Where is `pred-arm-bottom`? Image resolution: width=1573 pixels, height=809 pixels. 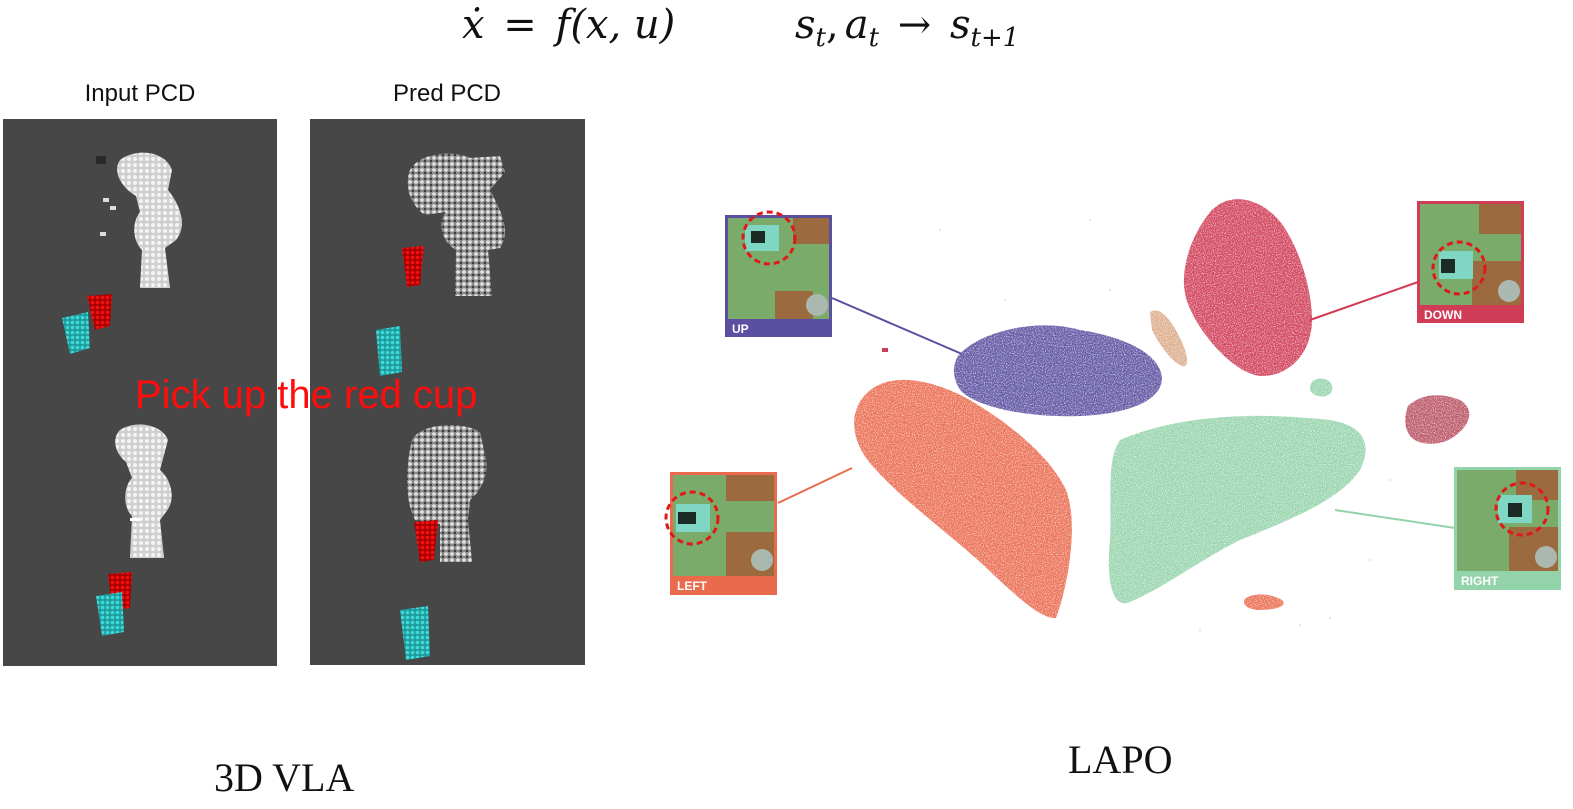
pred-arm-bottom is located at coordinates (443, 542).